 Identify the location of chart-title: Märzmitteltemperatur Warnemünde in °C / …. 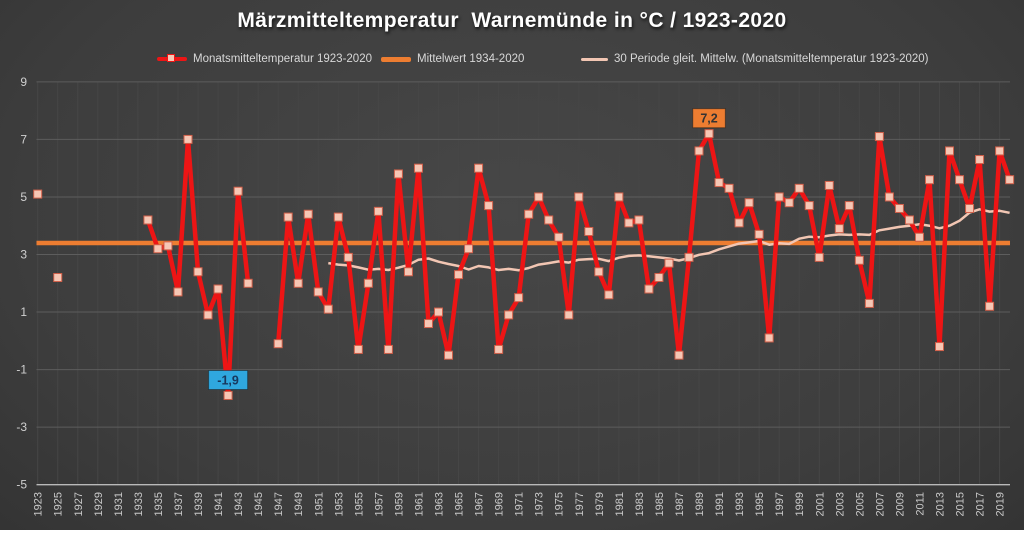
(512, 20).